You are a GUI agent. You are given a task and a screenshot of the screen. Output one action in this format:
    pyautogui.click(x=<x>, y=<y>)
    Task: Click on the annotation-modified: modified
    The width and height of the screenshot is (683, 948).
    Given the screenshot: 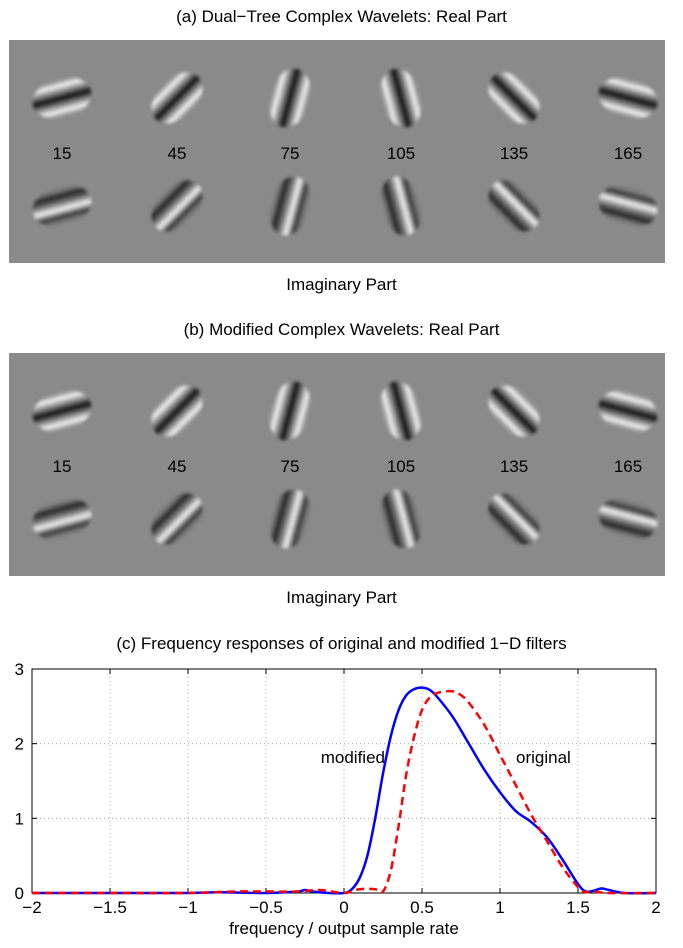 What is the action you would take?
    pyautogui.click(x=353, y=757)
    